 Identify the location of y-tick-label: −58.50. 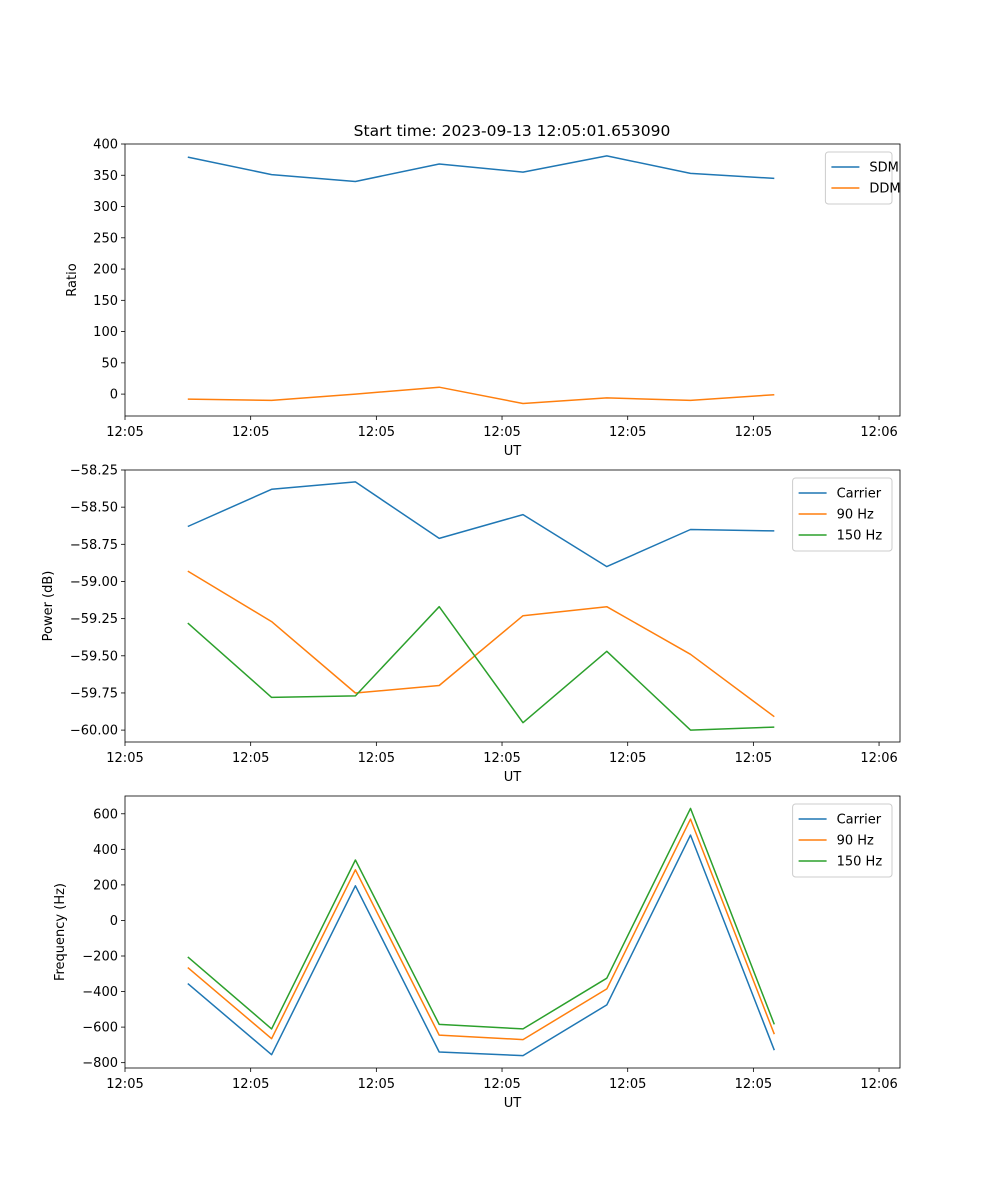
(94, 508).